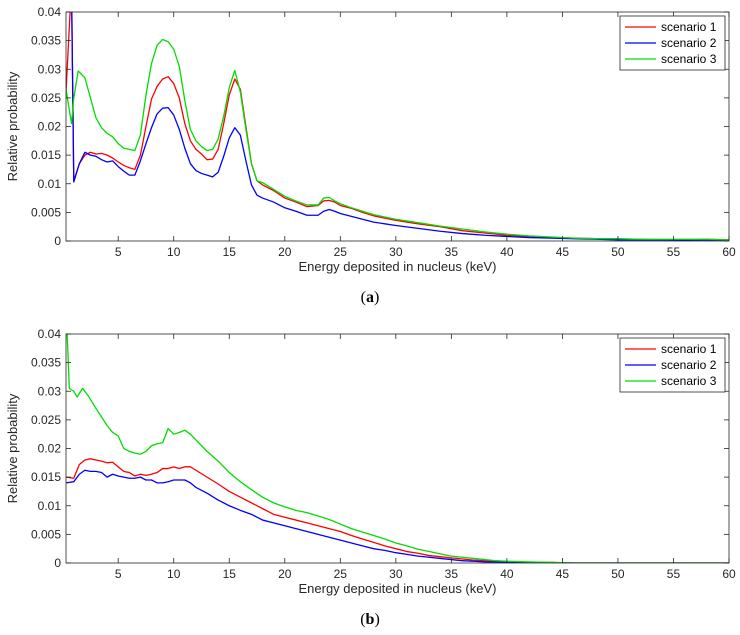 The height and width of the screenshot is (635, 740). What do you see at coordinates (370, 297) in the screenshot?
I see `caption-a: (a)` at bounding box center [370, 297].